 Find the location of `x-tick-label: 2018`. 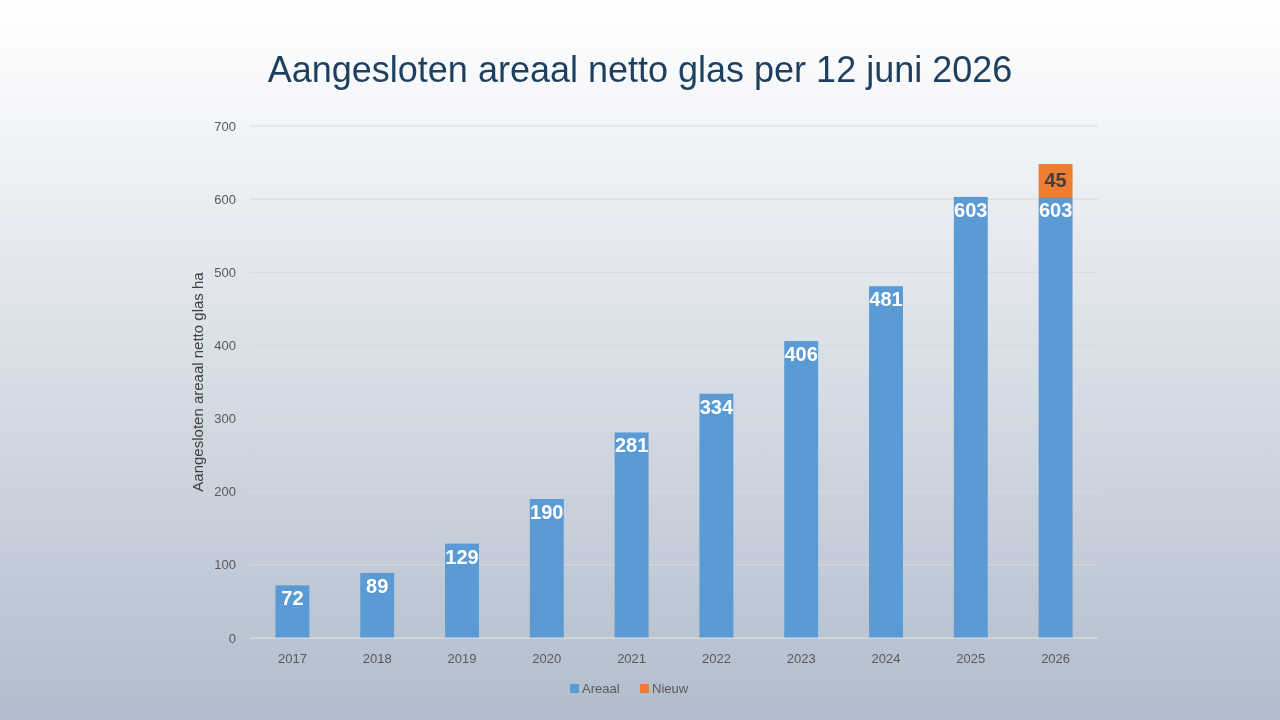

x-tick-label: 2018 is located at coordinates (377, 658).